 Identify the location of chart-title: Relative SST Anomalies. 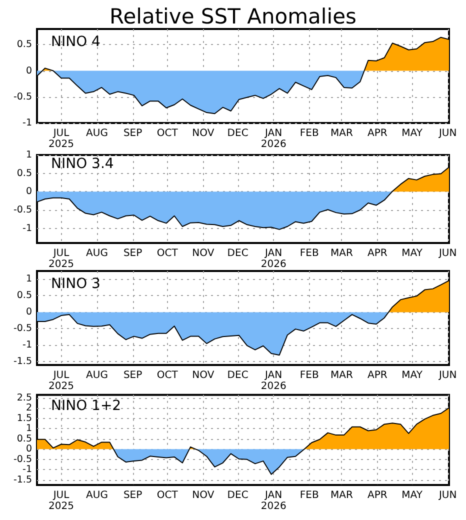
(233, 16).